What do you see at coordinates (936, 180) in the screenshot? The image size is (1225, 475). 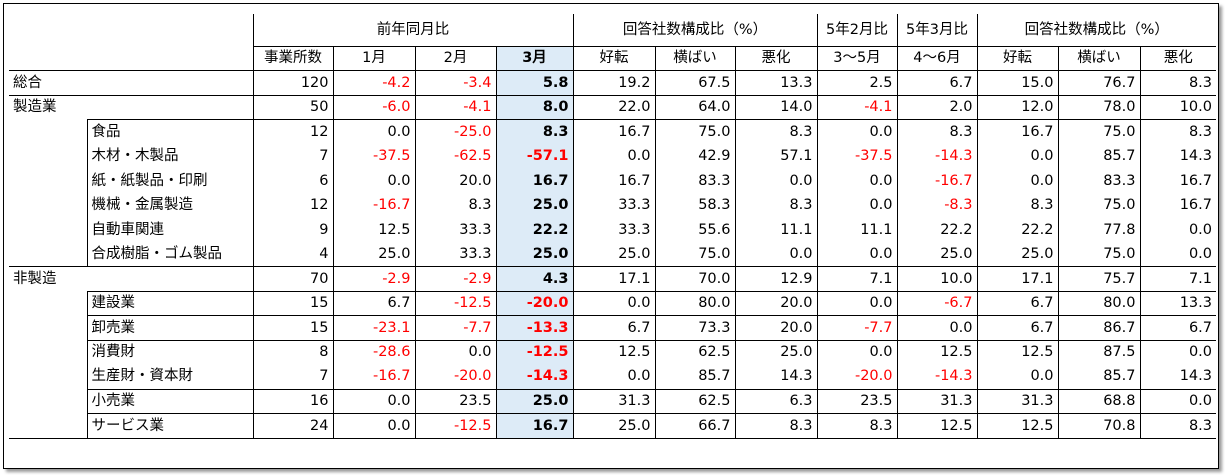 I see `cell-value: -16.7` at bounding box center [936, 180].